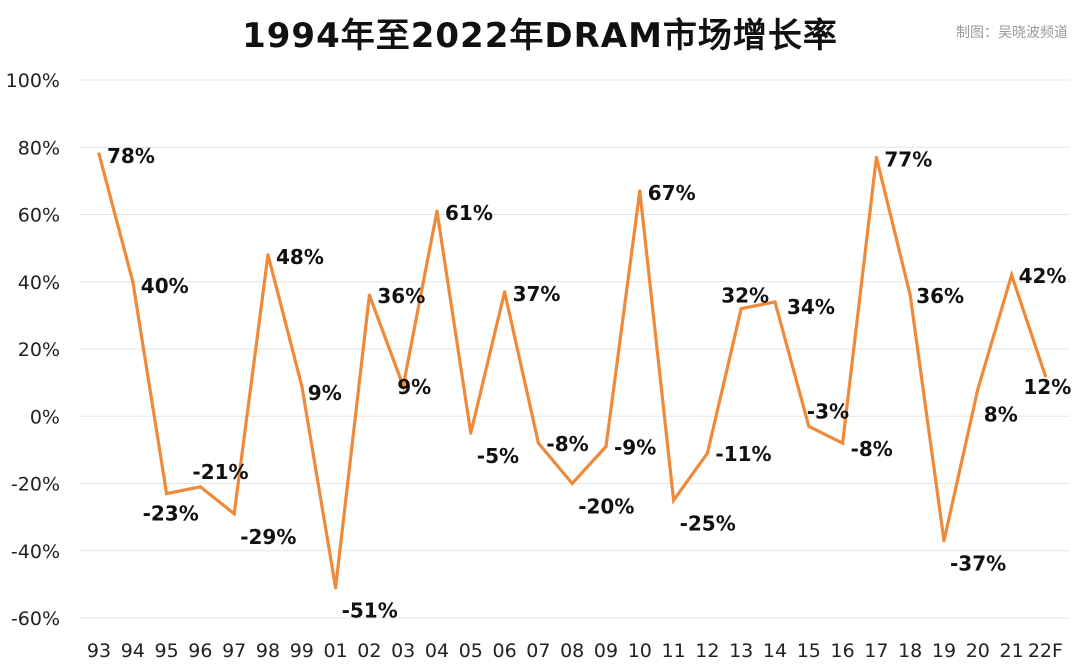  Describe the element at coordinates (1045, 651) in the screenshot. I see `x-tick-label: 22F` at that location.